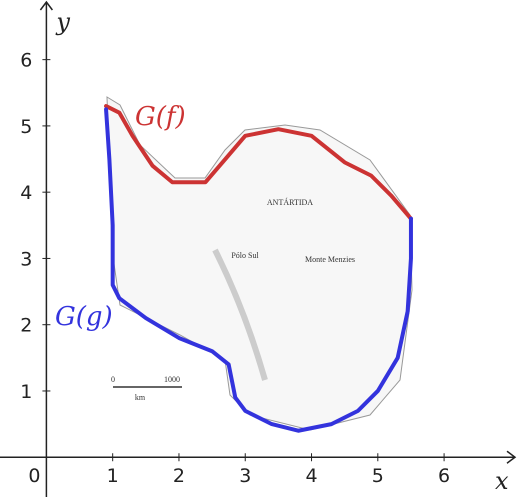 This screenshot has width=517, height=497. Describe the element at coordinates (34, 476) in the screenshot. I see `x-tick-label: 0` at that location.